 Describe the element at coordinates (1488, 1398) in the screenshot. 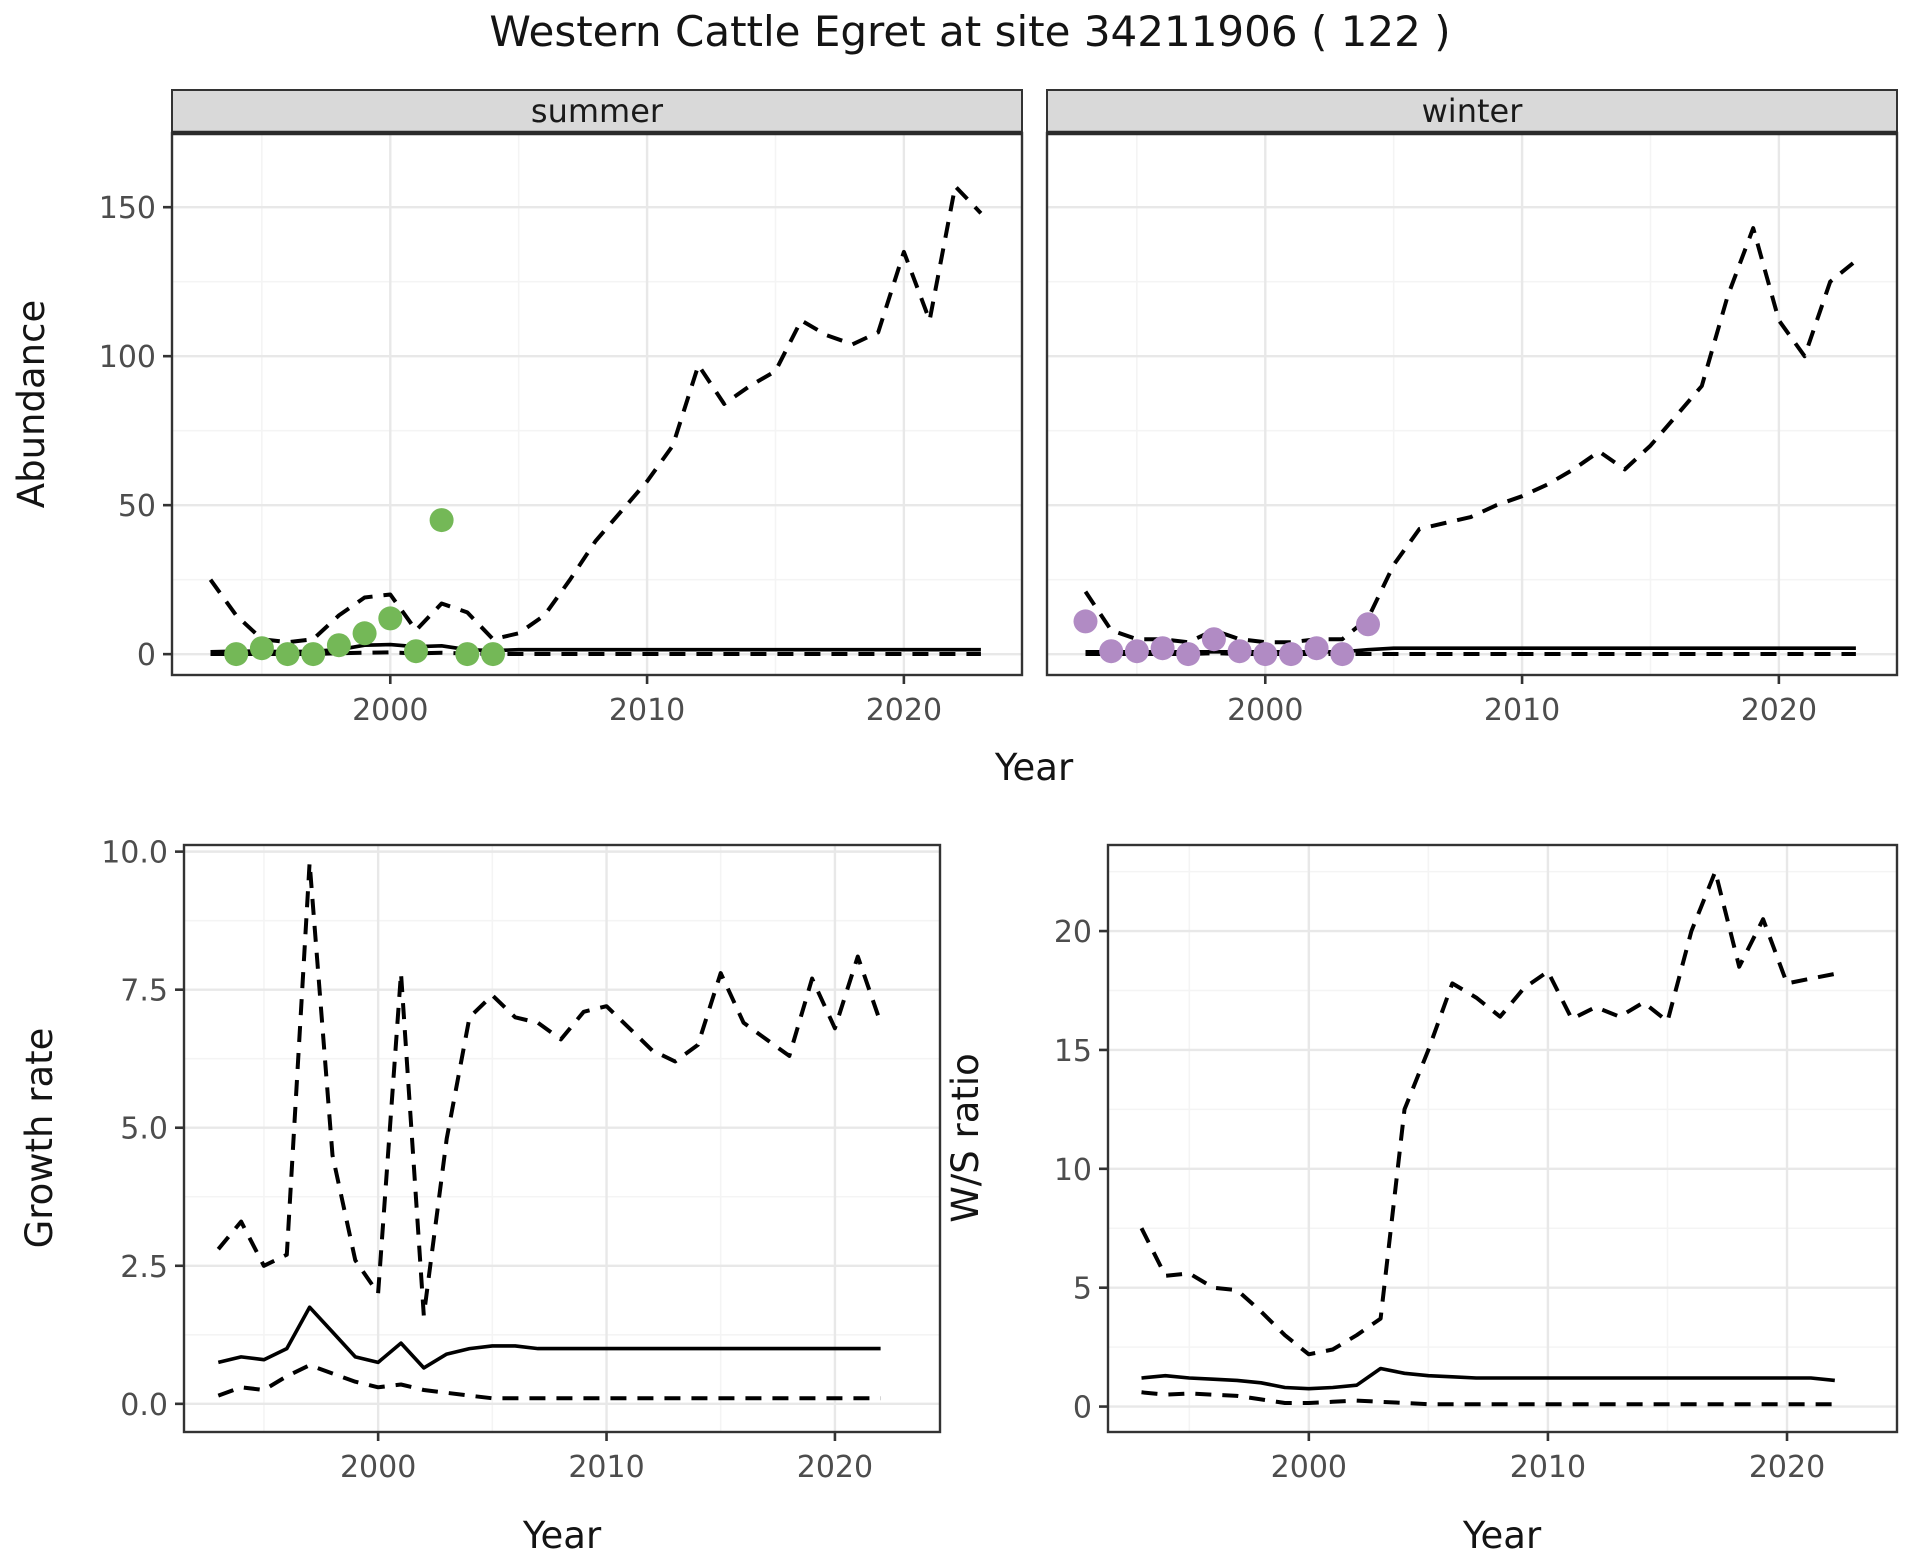

I see `ws-lower_ci-line` at that location.